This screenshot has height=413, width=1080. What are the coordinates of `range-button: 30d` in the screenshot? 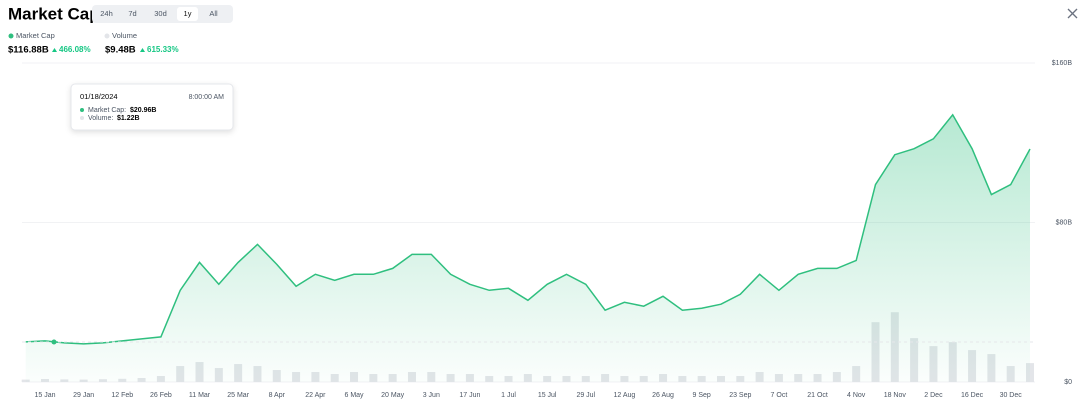 It's located at (160, 13).